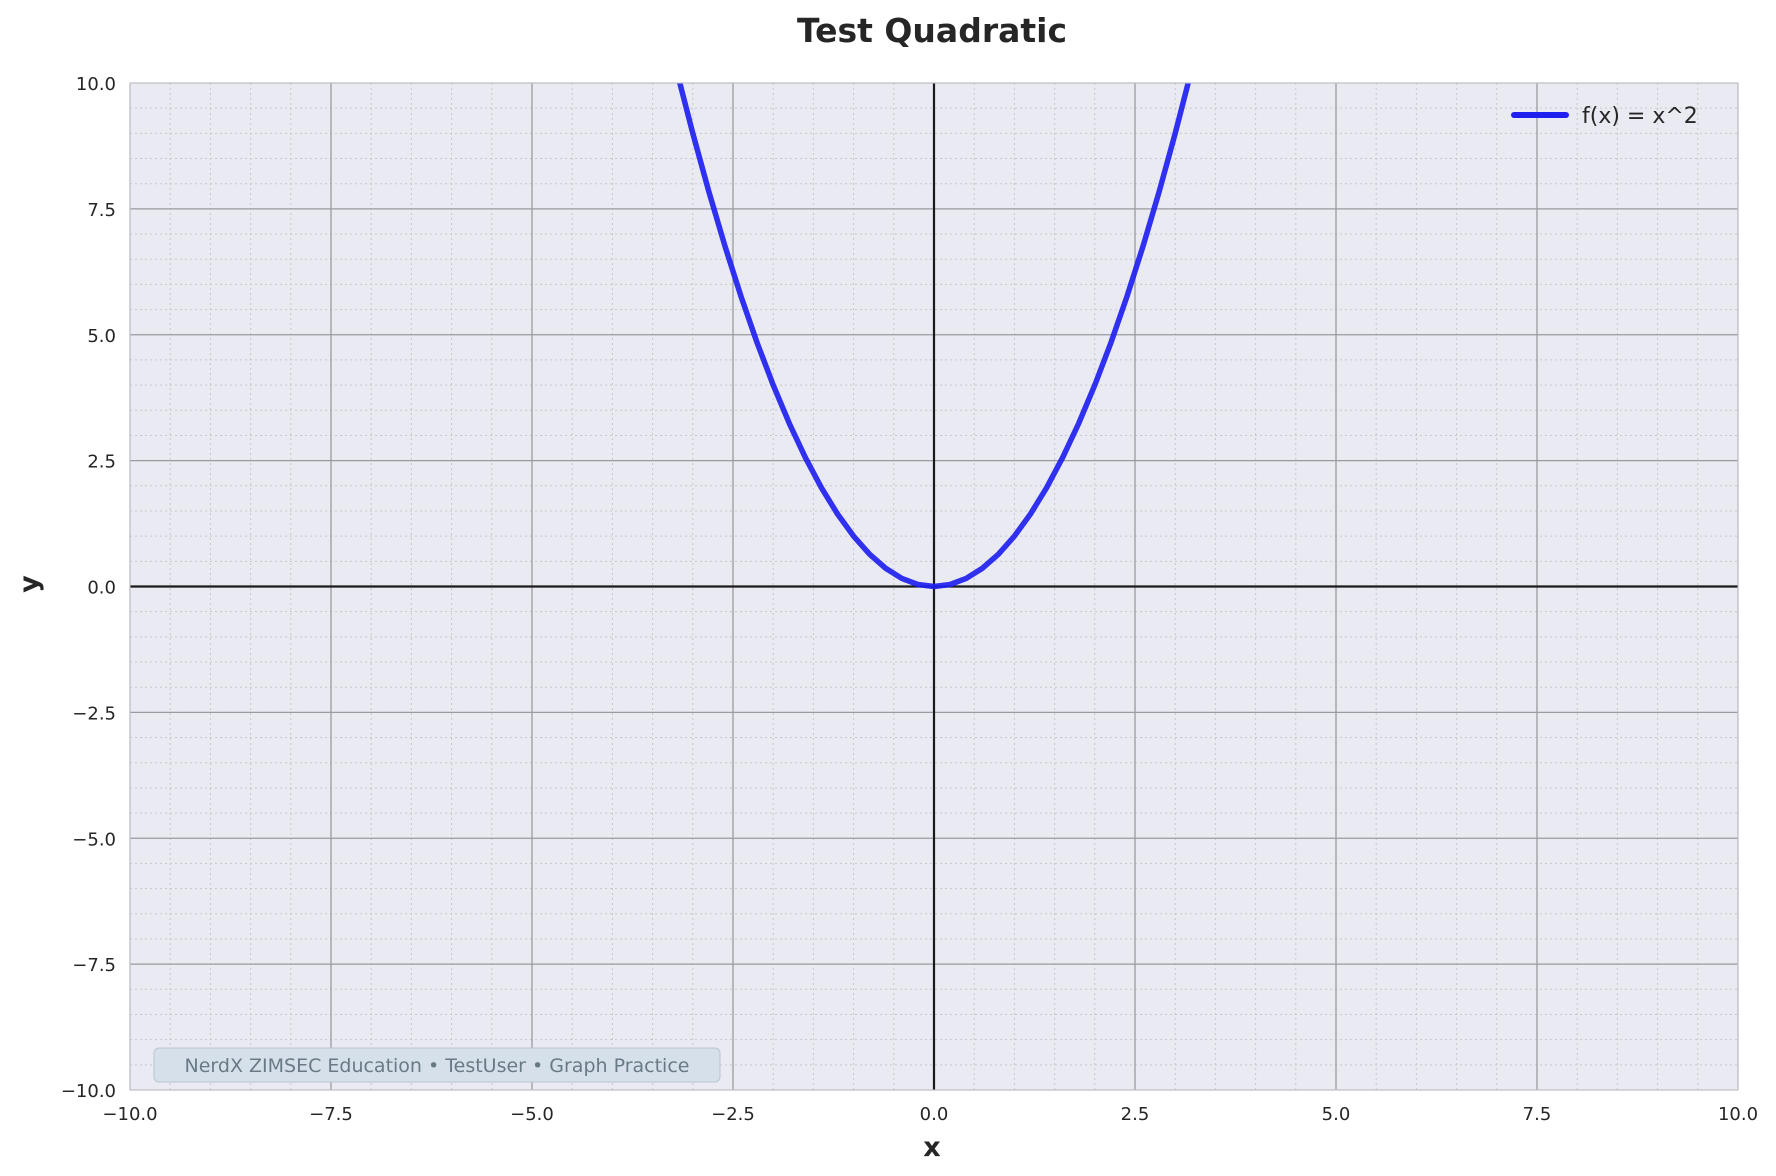  Describe the element at coordinates (532, 1114) in the screenshot. I see `x-tick-label: −5.0` at that location.